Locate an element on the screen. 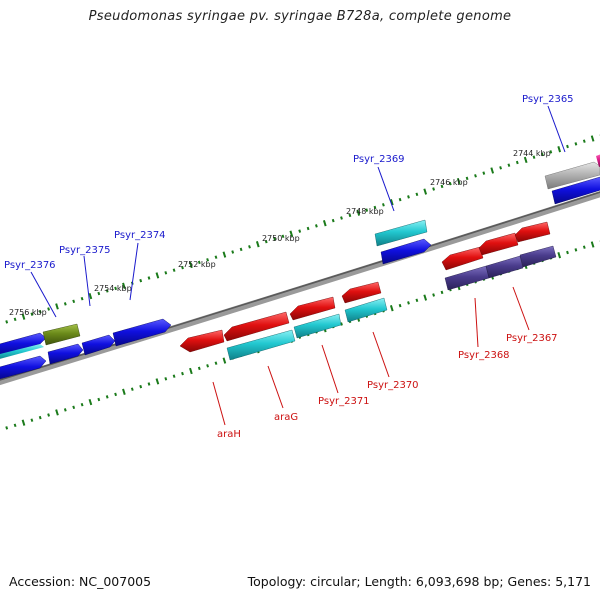  gene-label-arag: araG is located at coordinates (286, 417).